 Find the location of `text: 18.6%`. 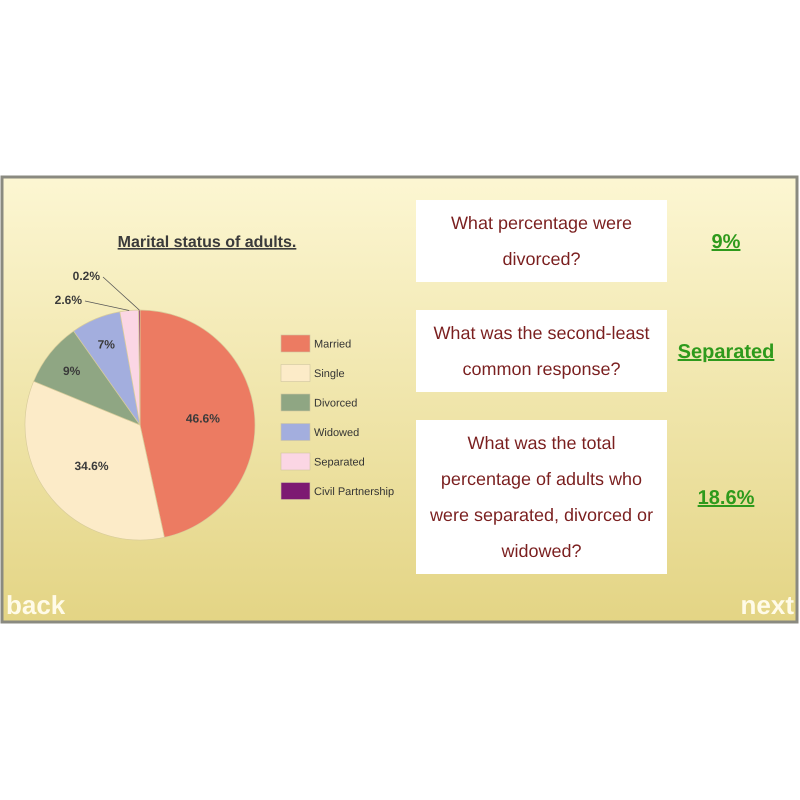

text: 18.6% is located at coordinates (726, 498).